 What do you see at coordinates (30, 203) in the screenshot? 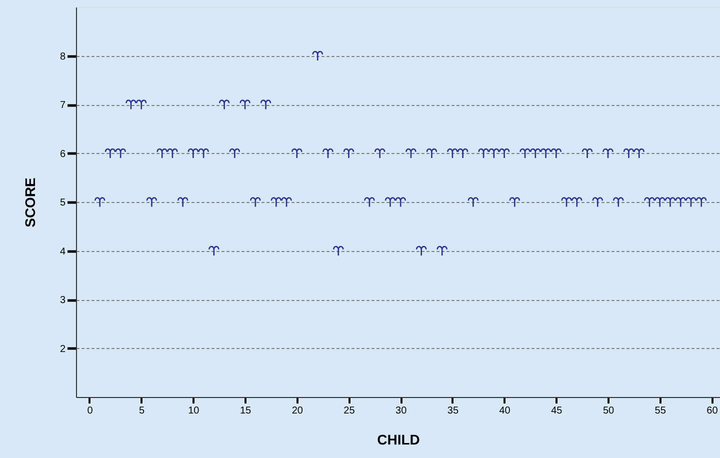
I see `y-axis-title: SCORE` at bounding box center [30, 203].